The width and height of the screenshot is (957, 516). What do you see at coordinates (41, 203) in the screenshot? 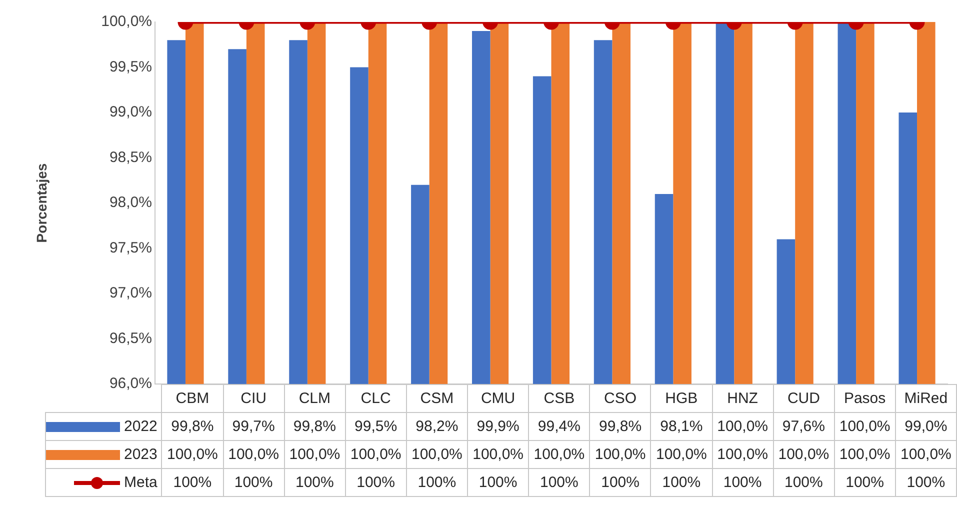
I see `y-axis-title: Porcentajes` at bounding box center [41, 203].